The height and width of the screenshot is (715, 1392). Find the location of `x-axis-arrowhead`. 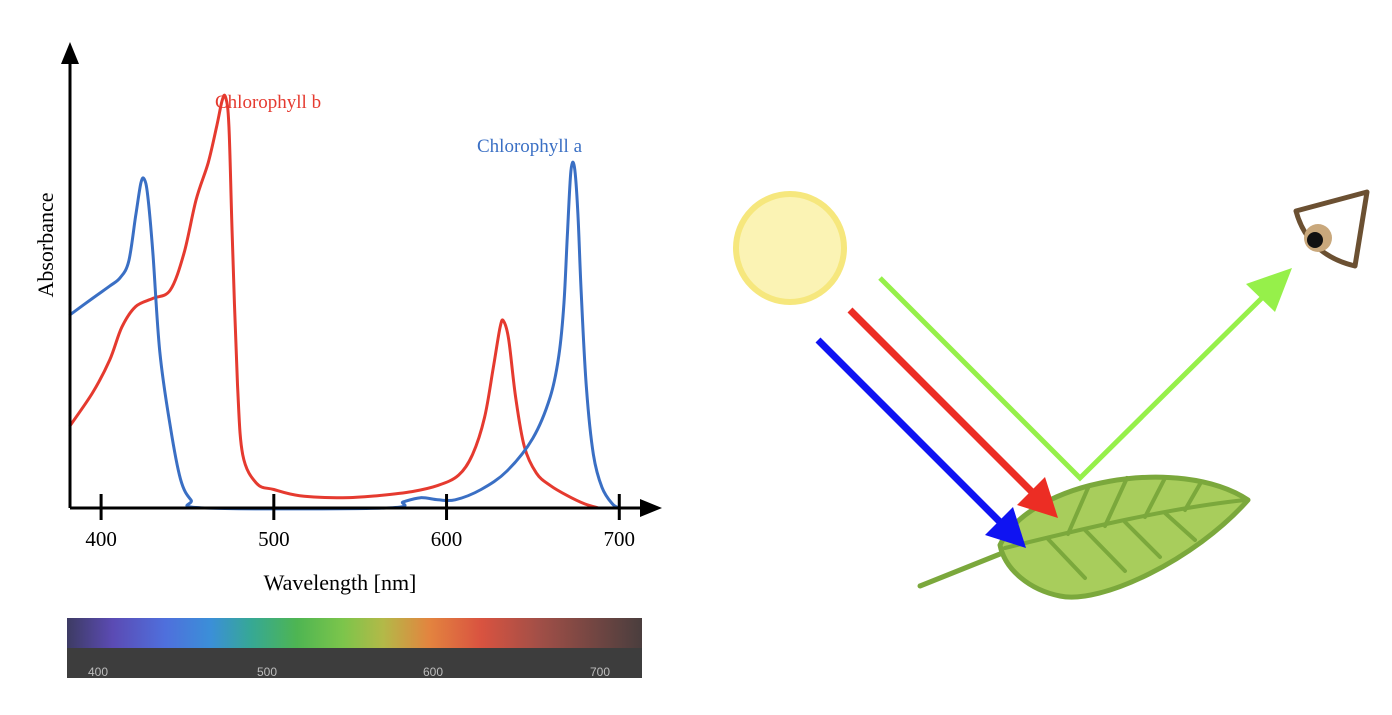

x-axis-arrowhead is located at coordinates (651, 508).